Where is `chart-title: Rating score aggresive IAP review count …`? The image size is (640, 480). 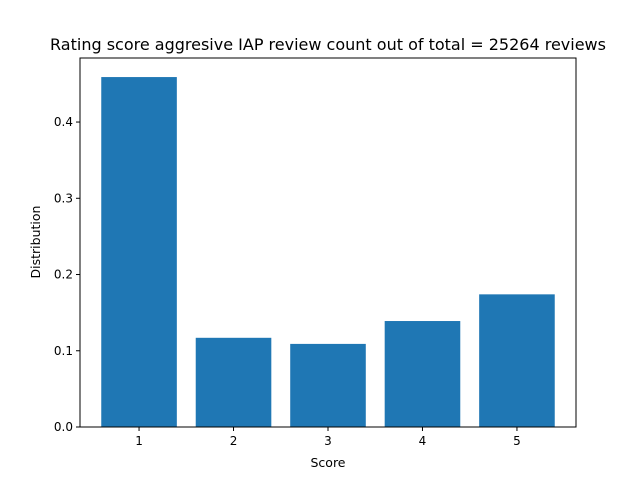 chart-title: Rating score aggresive IAP review count … is located at coordinates (328, 44).